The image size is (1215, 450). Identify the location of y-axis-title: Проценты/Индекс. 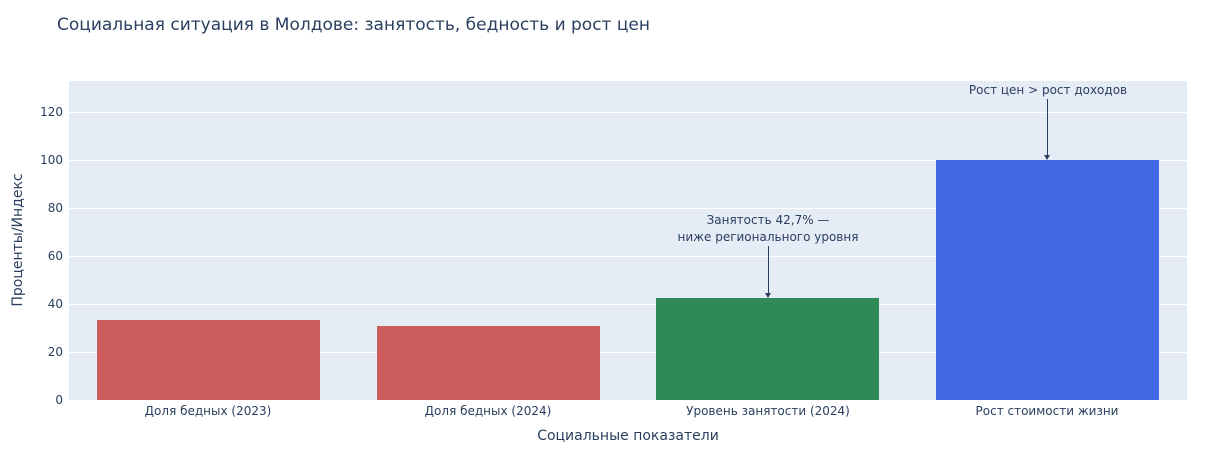
(18, 240).